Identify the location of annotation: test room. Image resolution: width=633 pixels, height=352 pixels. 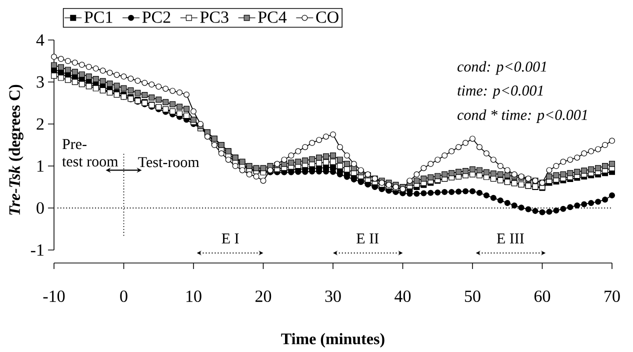
(90, 162).